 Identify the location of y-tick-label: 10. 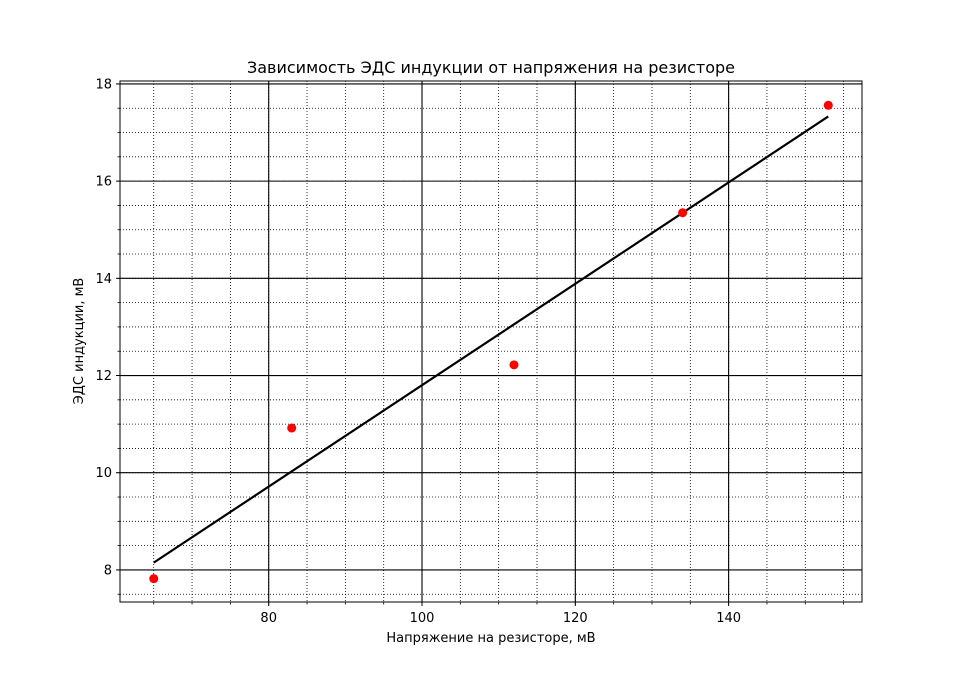
(103, 473).